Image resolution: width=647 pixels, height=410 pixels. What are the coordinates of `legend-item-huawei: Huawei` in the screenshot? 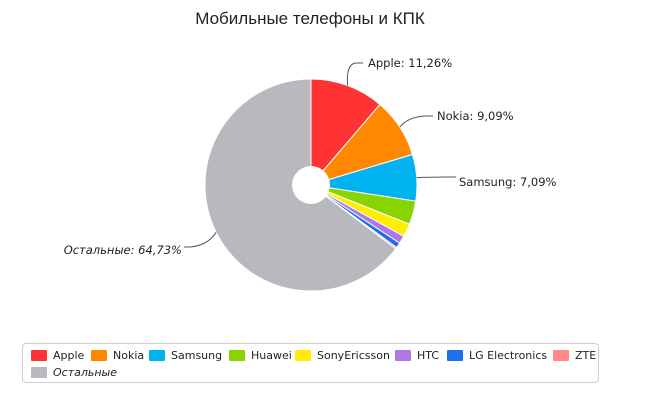 It's located at (260, 355).